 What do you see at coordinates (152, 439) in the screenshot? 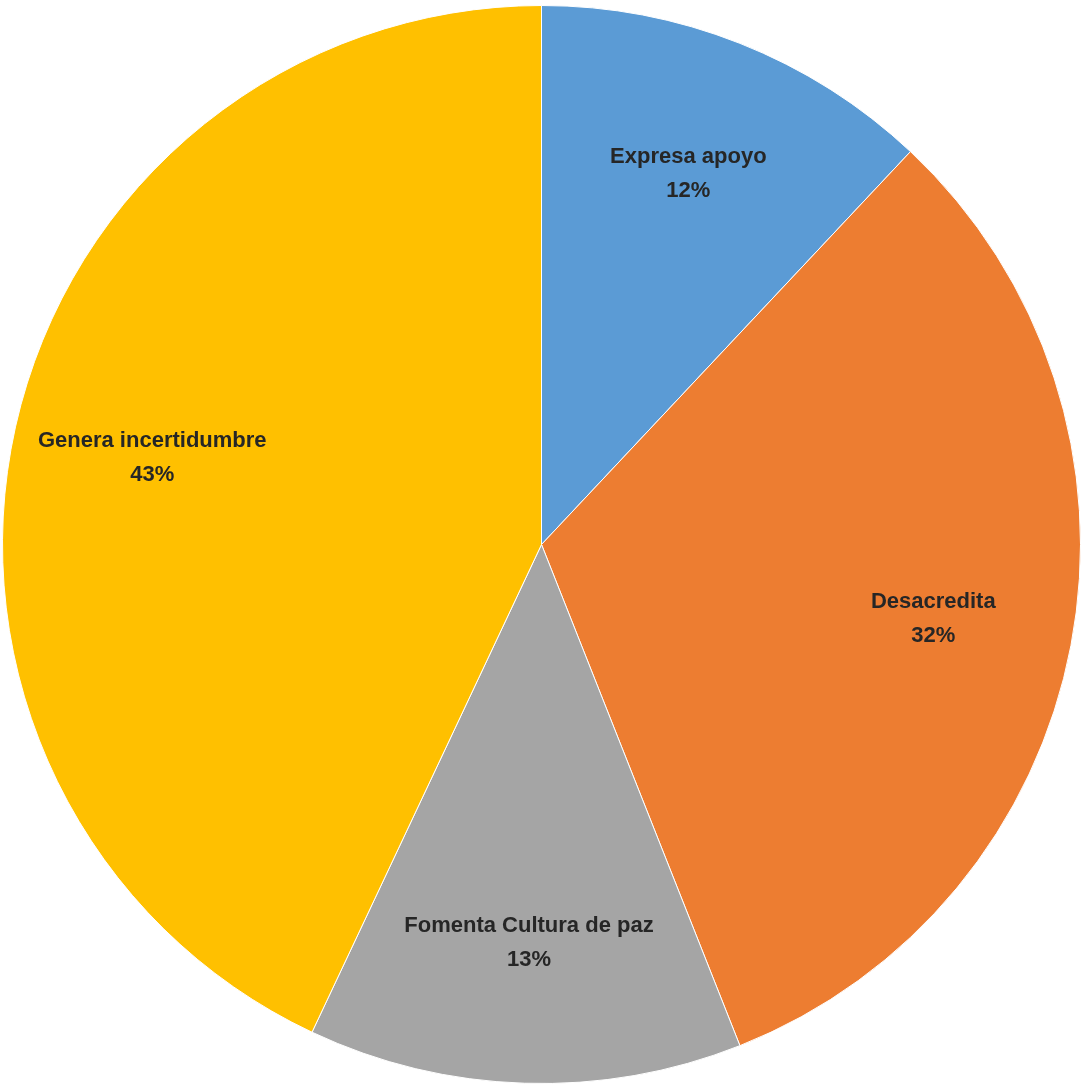
I see `slice-label: Genera incertidumbre` at bounding box center [152, 439].